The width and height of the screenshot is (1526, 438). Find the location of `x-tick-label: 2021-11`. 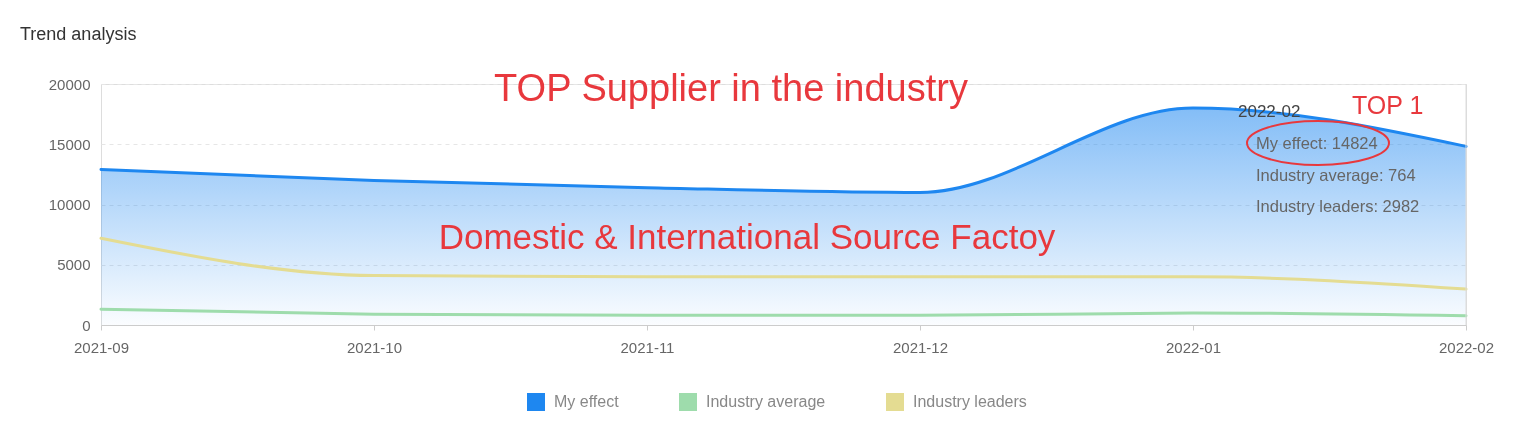

x-tick-label: 2021-11 is located at coordinates (647, 347).